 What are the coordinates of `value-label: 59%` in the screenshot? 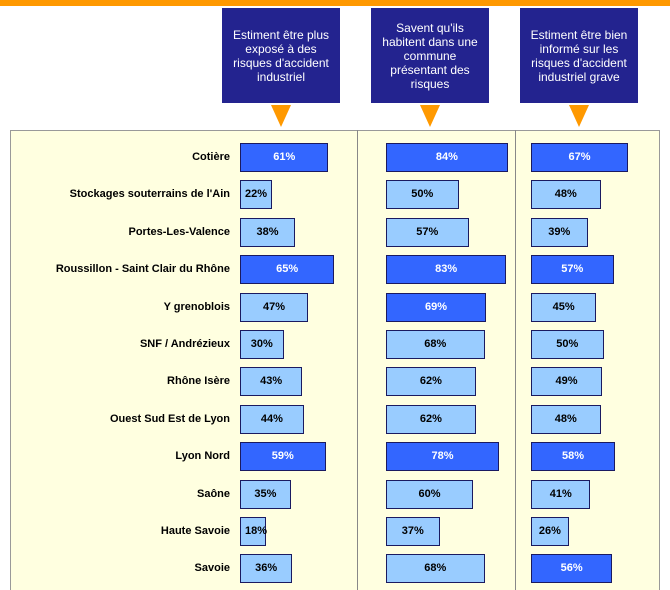 It's located at (282, 456).